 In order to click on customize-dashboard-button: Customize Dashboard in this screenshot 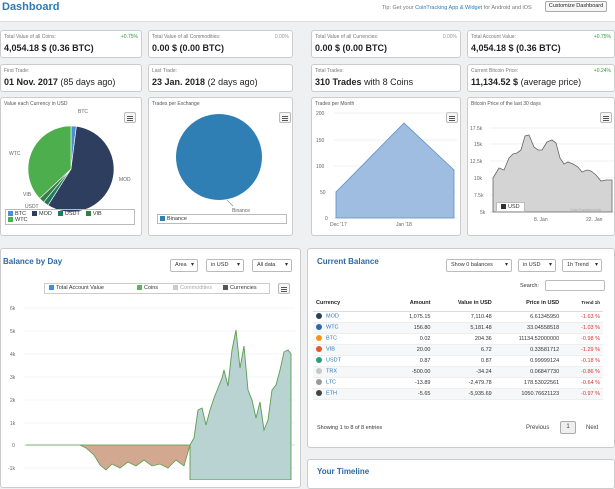, I will do `click(576, 6)`.